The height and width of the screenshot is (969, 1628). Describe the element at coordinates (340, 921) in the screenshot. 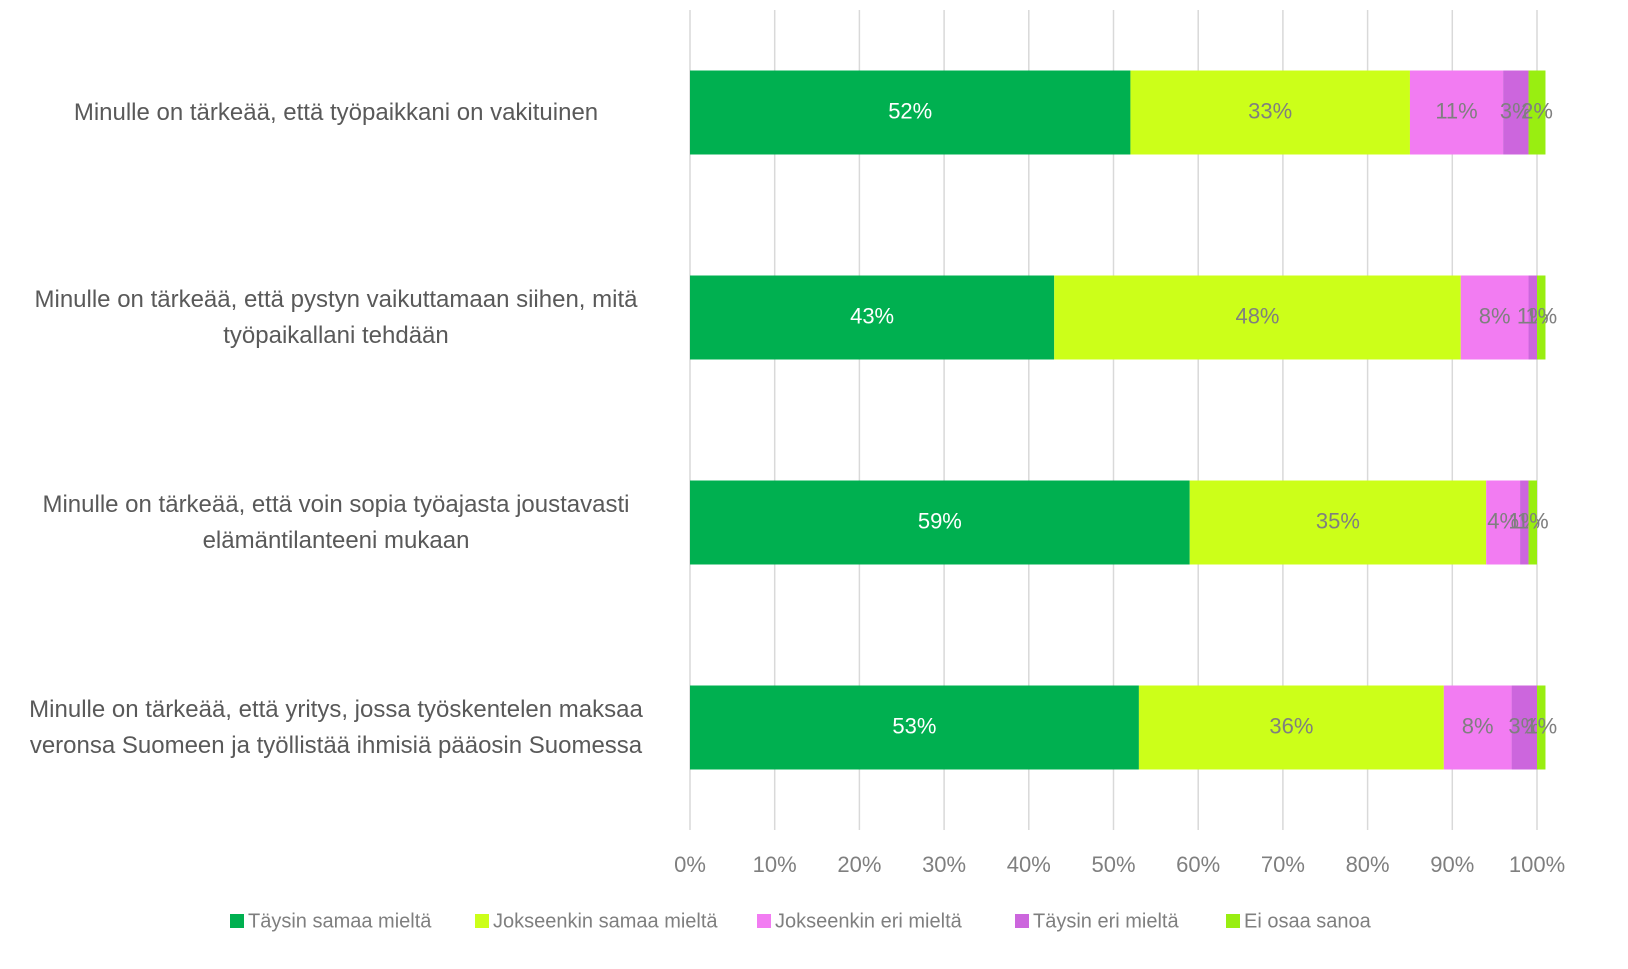

I see `legend-label: Täysin samaa mieltä` at that location.